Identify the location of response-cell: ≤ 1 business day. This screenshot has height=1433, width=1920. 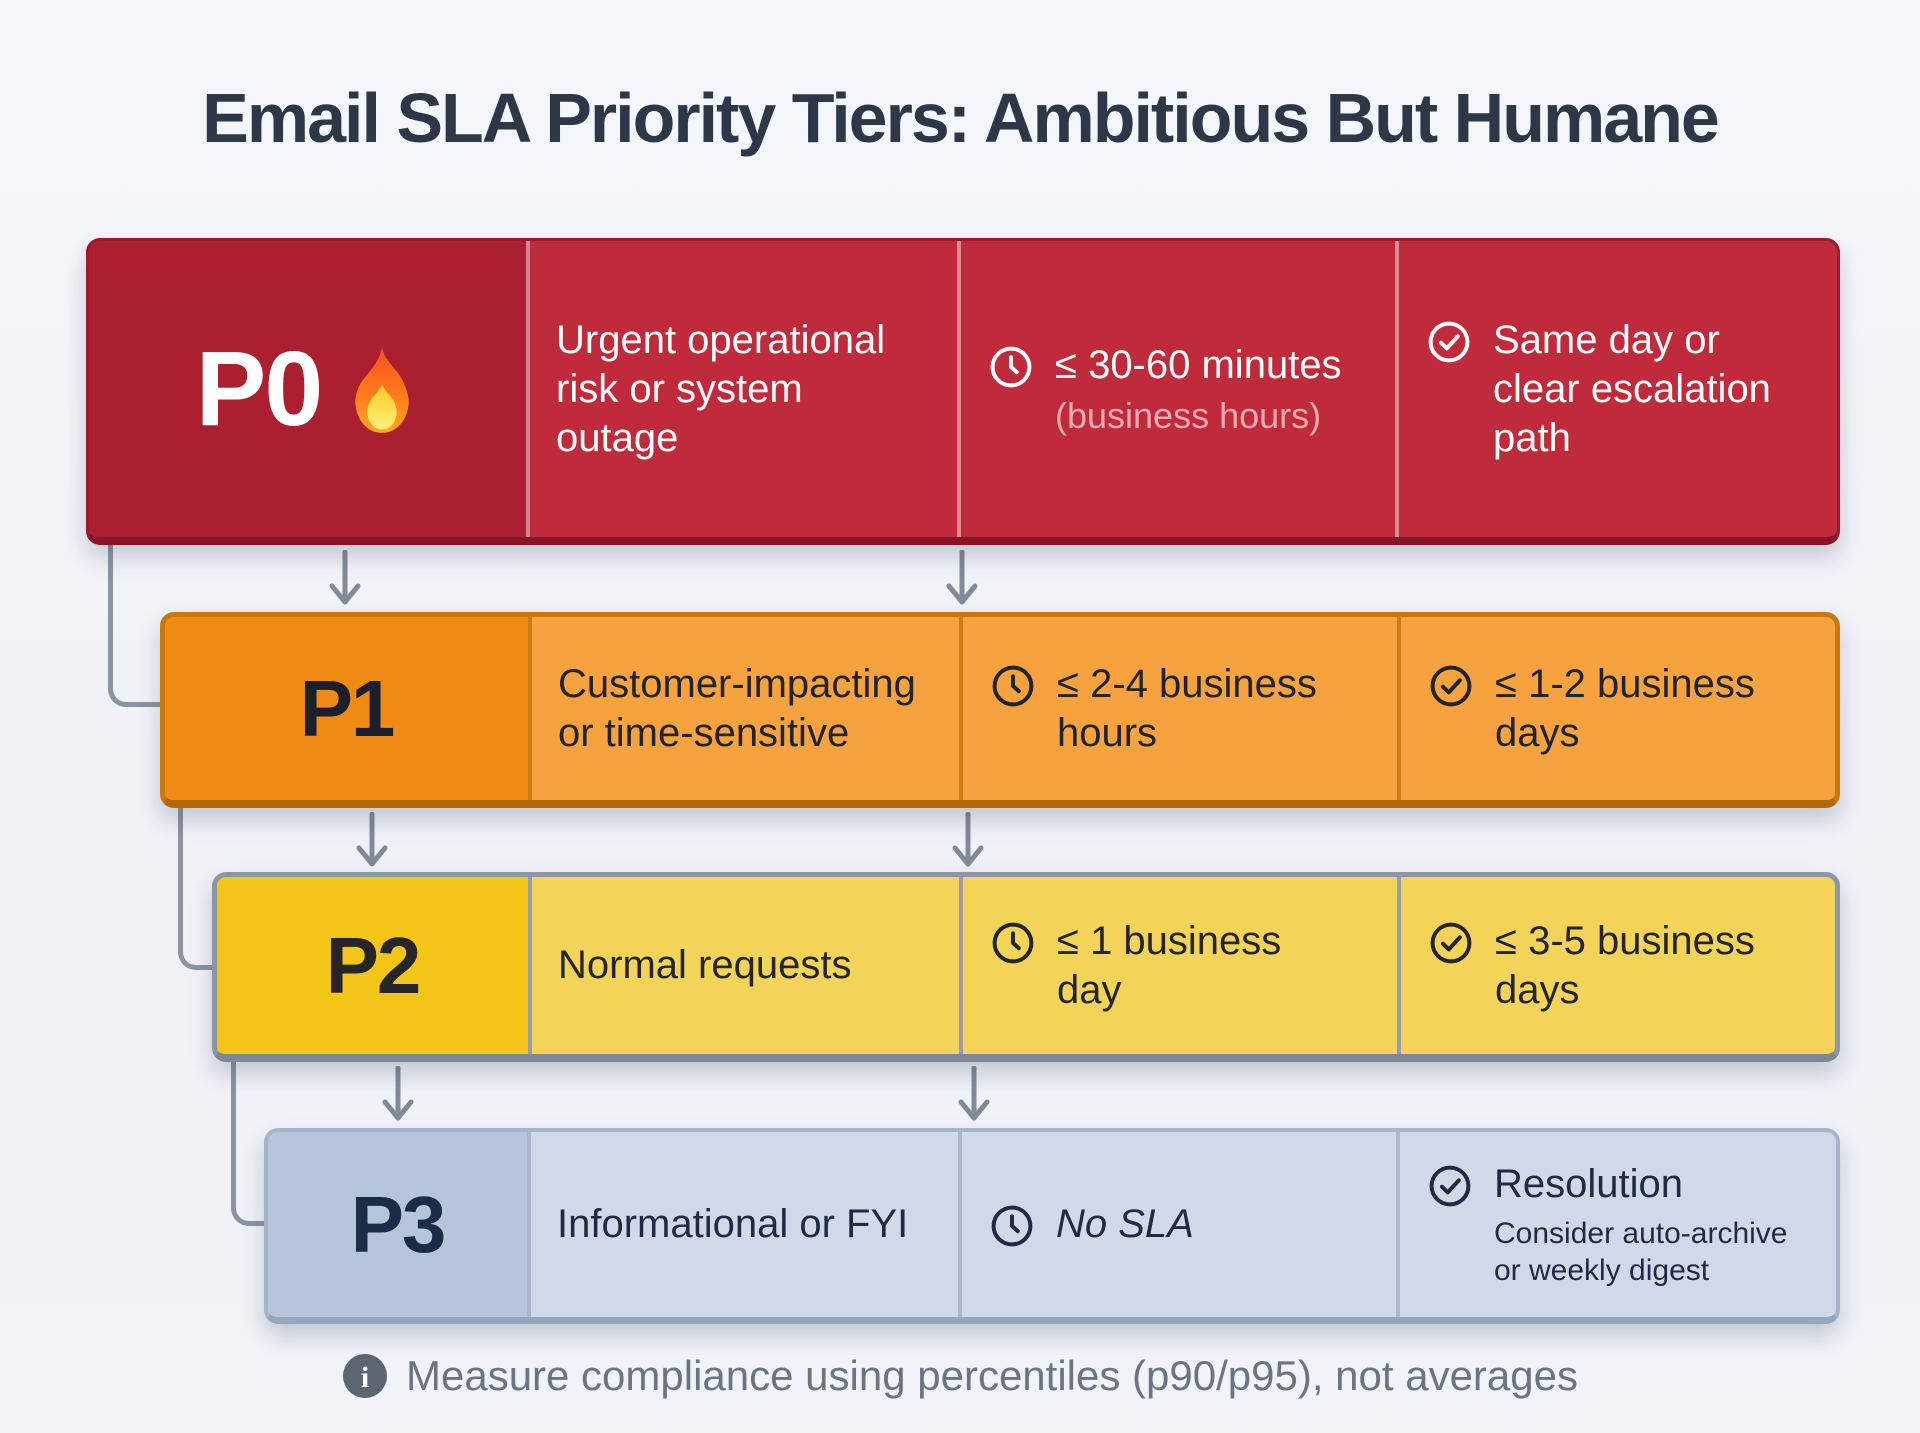
(1182, 965).